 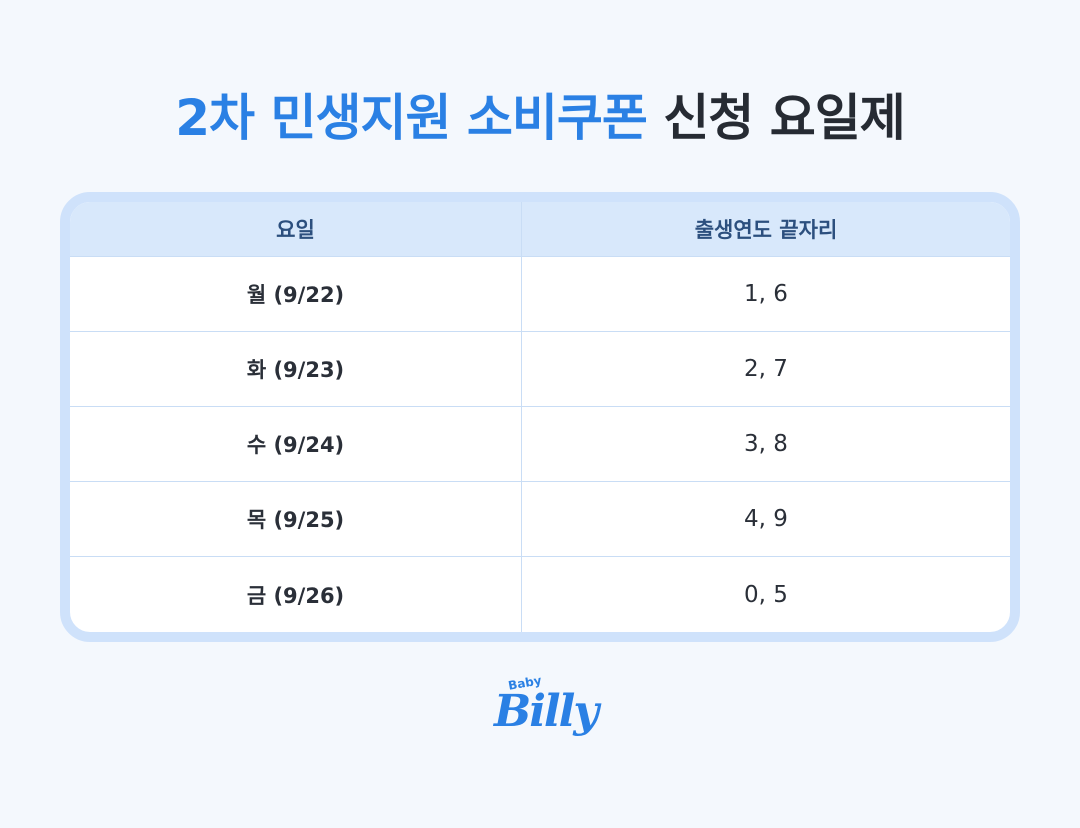 What do you see at coordinates (296, 369) in the screenshot?
I see `table-cell: 화 (9/23)` at bounding box center [296, 369].